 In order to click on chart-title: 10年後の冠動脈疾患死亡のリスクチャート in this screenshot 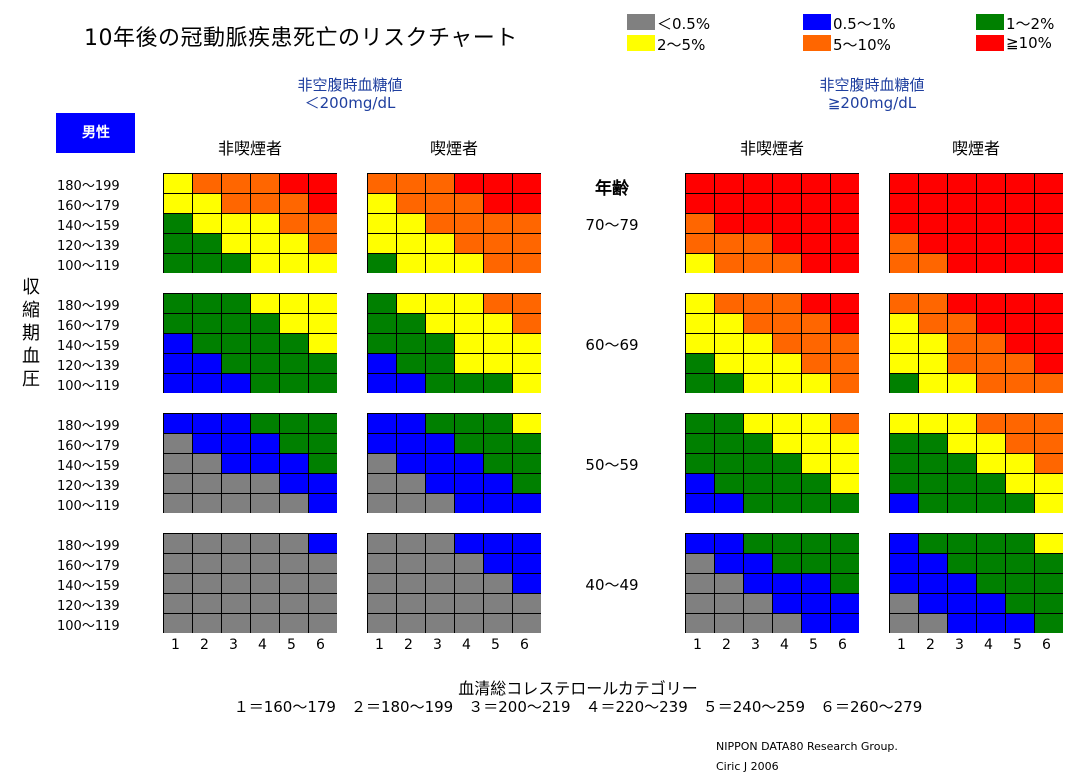, I will do `click(301, 38)`.